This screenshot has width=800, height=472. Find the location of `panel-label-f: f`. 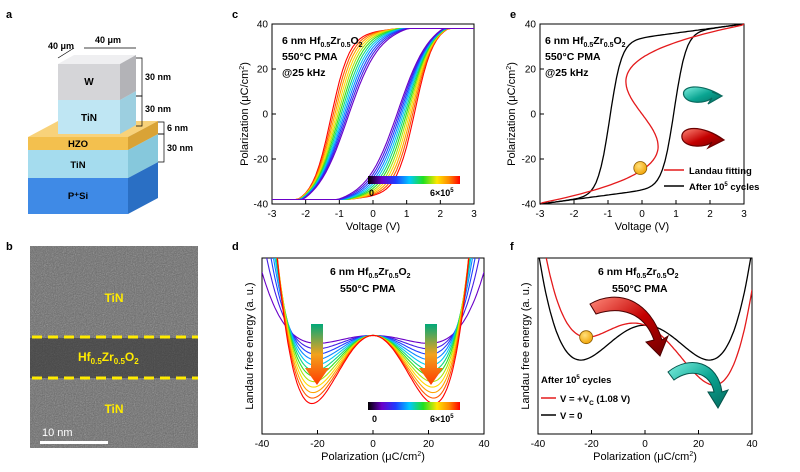

panel-label-f: f is located at coordinates (512, 247).